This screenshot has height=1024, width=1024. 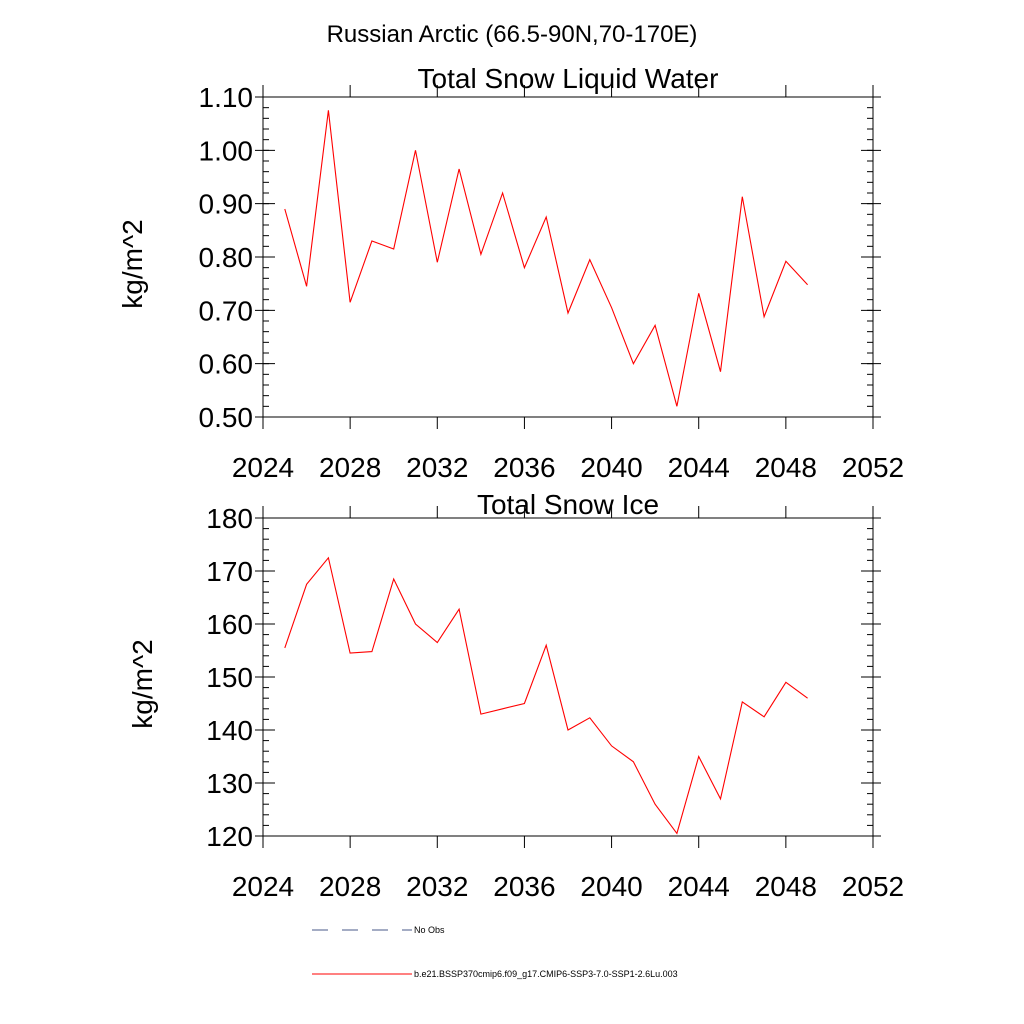 I want to click on y-tick-label: 0.50, so click(x=226, y=417).